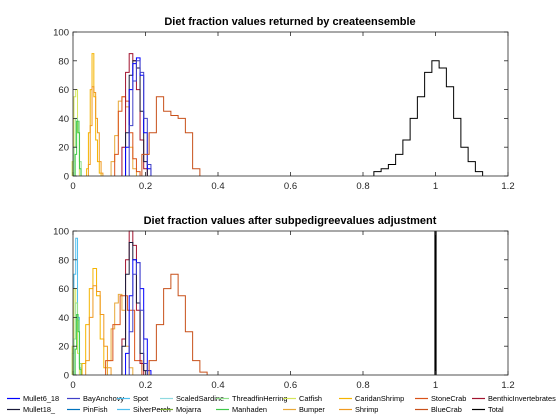 The height and width of the screenshot is (420, 560). I want to click on top-xtick-label-0: 0, so click(72, 186).